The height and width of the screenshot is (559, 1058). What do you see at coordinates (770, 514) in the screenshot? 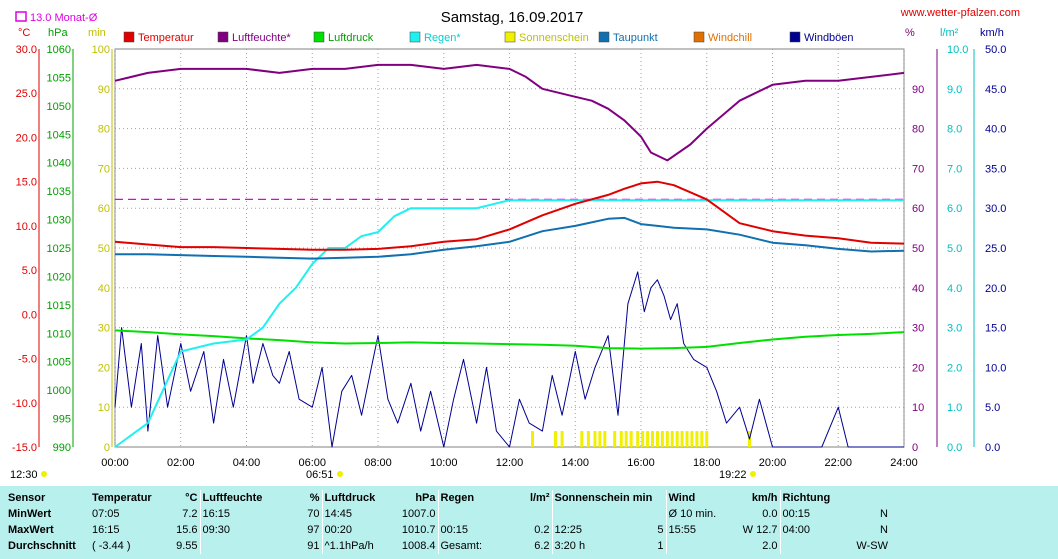
I see `summary-cell-wind-val: 0.0` at bounding box center [770, 514].